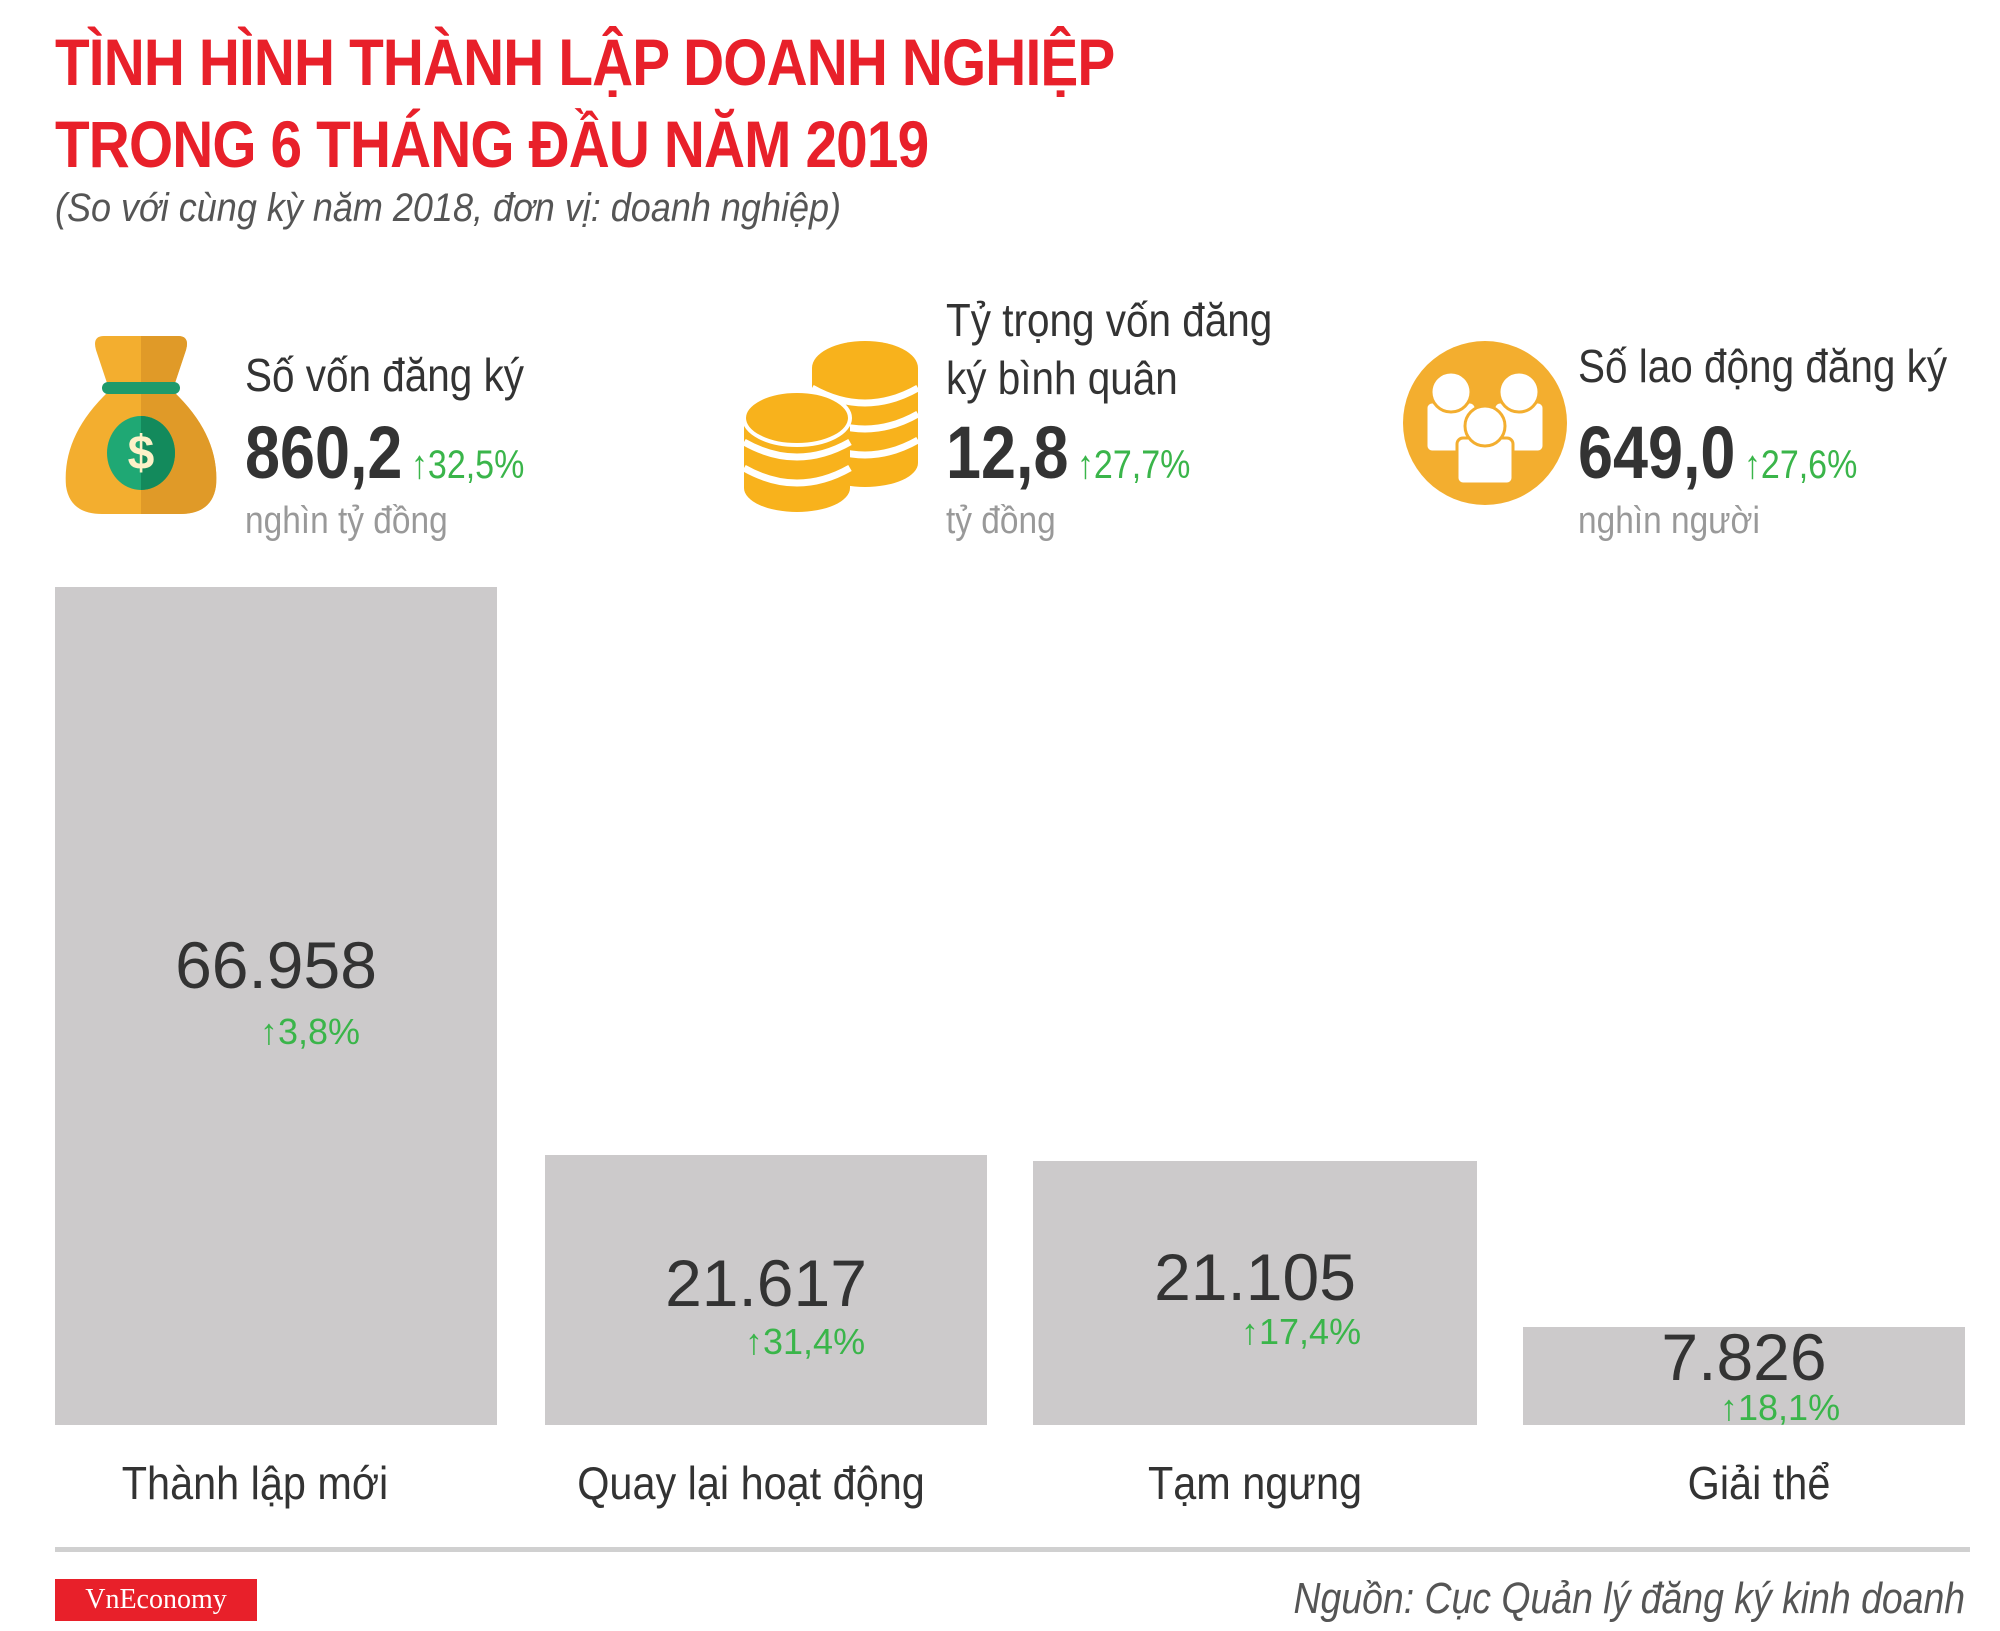 The image size is (2000, 1631). I want to click on vneconomy-logo: VnEconomy, so click(156, 1600).